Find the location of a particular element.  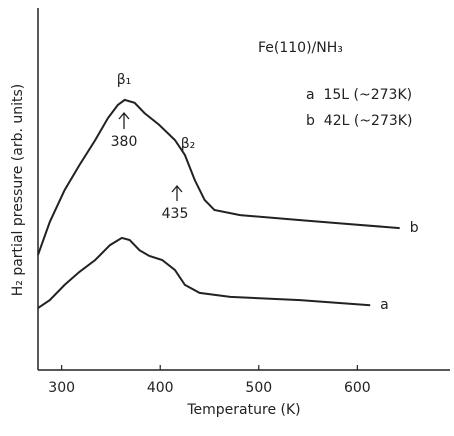

annotation: 435 is located at coordinates (175, 214).